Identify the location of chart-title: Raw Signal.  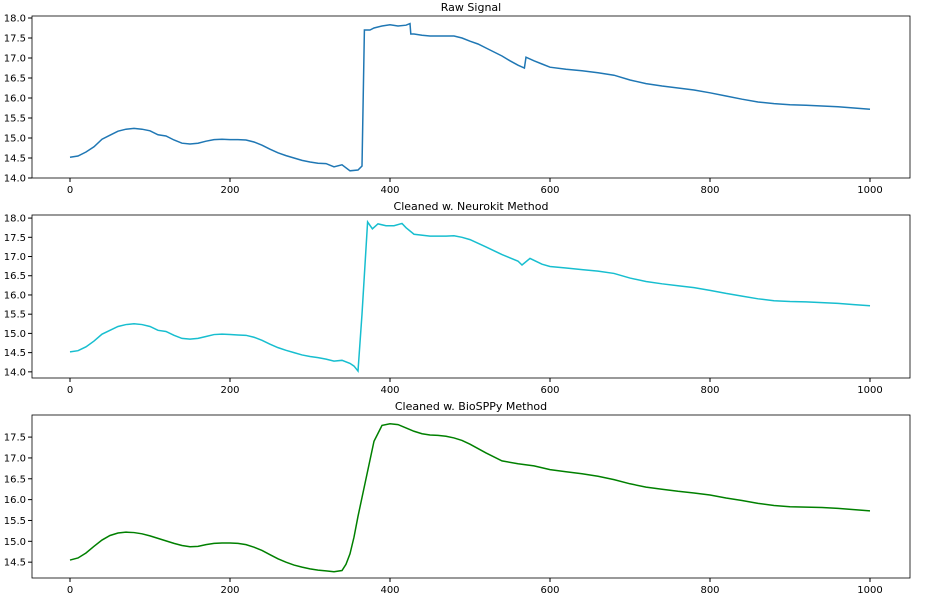
(471, 7).